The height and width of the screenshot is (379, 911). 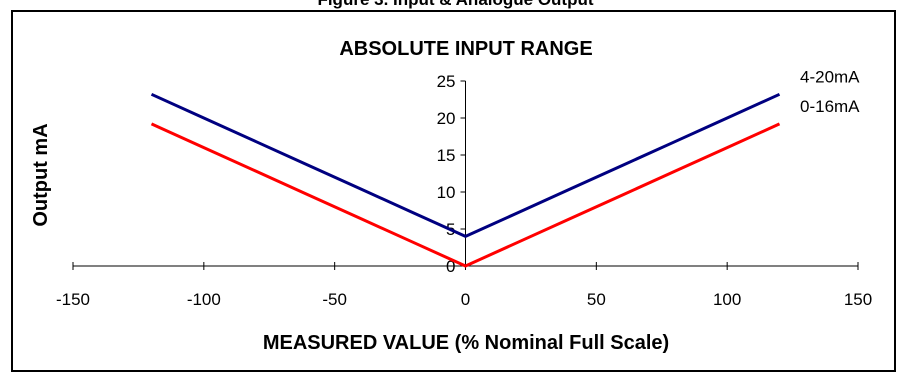 I want to click on x-tick-label: 100, so click(x=727, y=299).